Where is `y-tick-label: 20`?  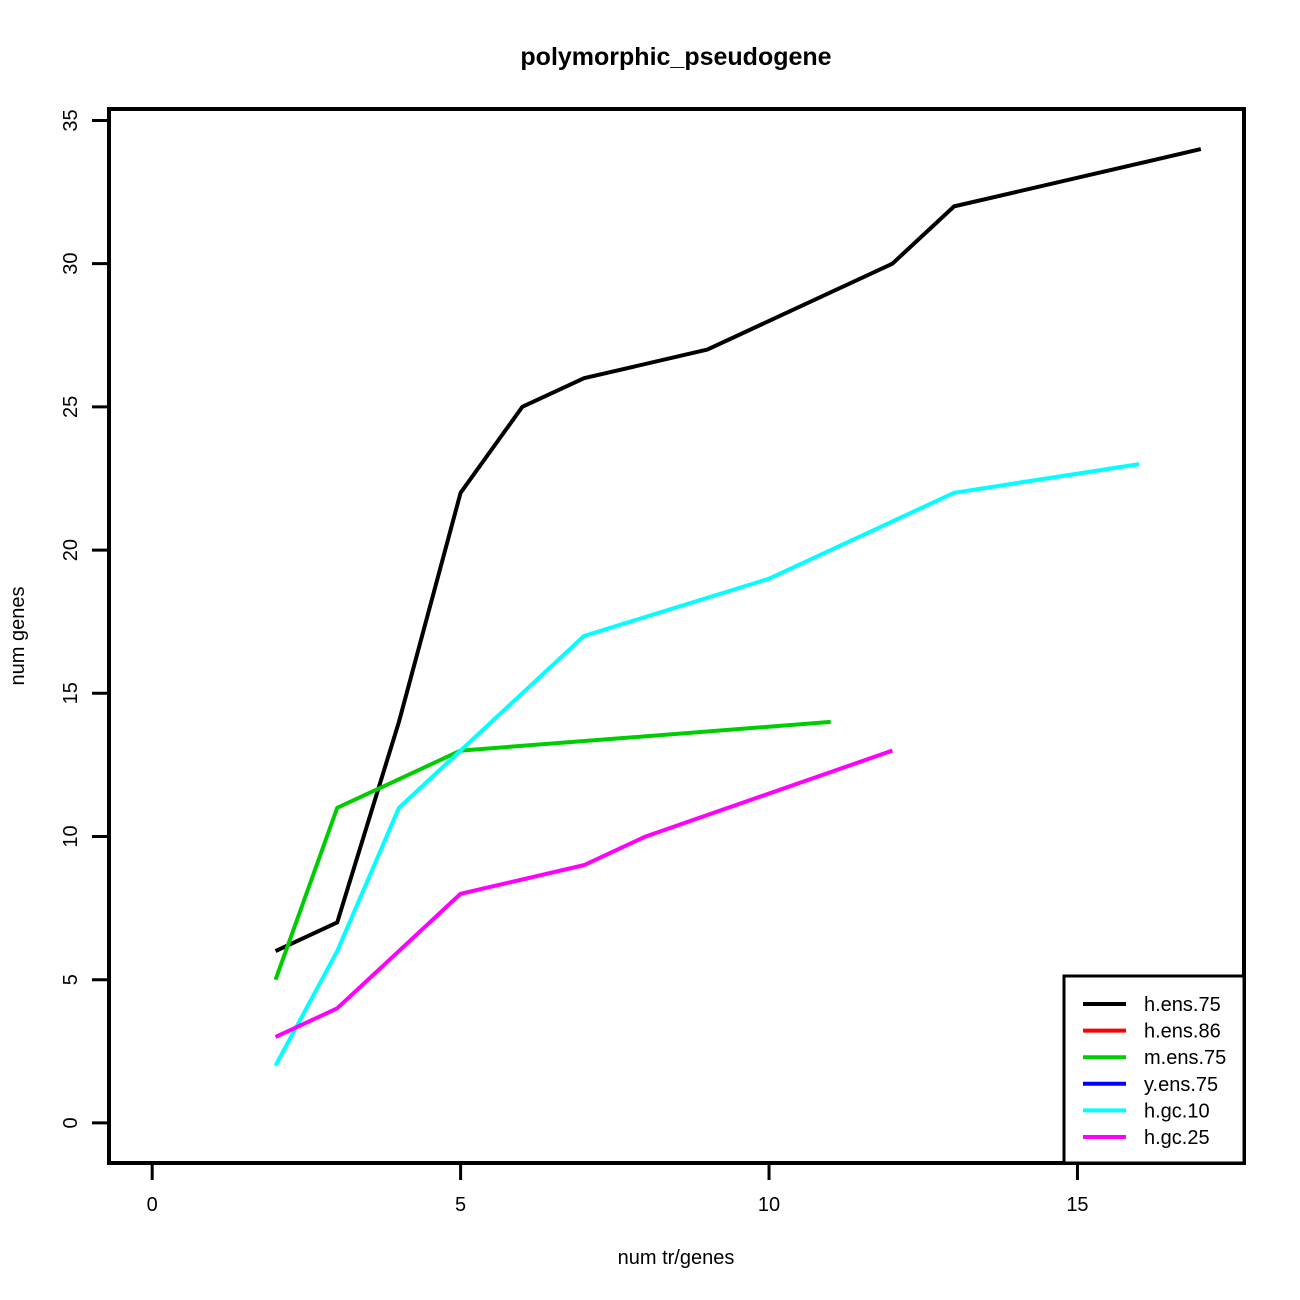 y-tick-label: 20 is located at coordinates (71, 550).